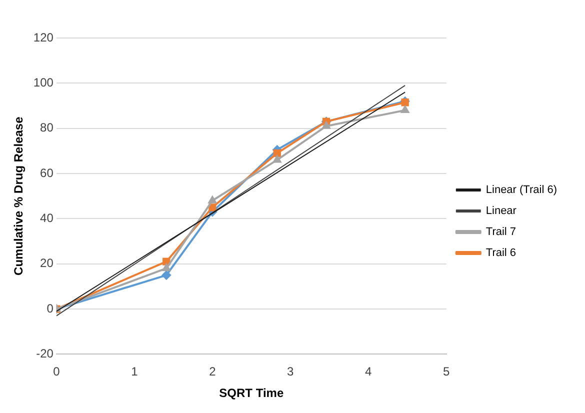 Image resolution: width=585 pixels, height=413 pixels. Describe the element at coordinates (50, 308) in the screenshot. I see `y-tick-label: 0` at that location.